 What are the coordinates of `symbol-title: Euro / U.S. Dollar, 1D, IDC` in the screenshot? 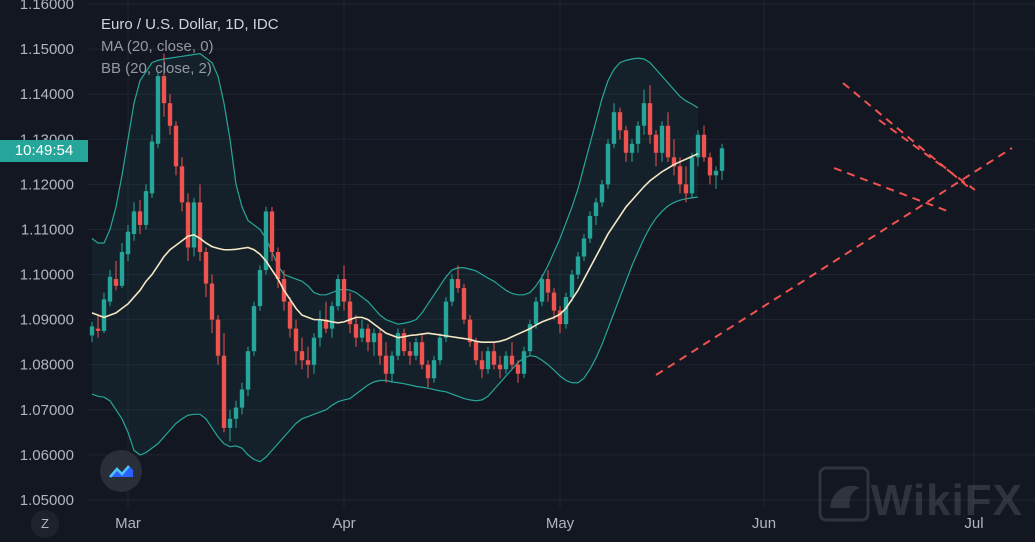 It's located at (190, 24).